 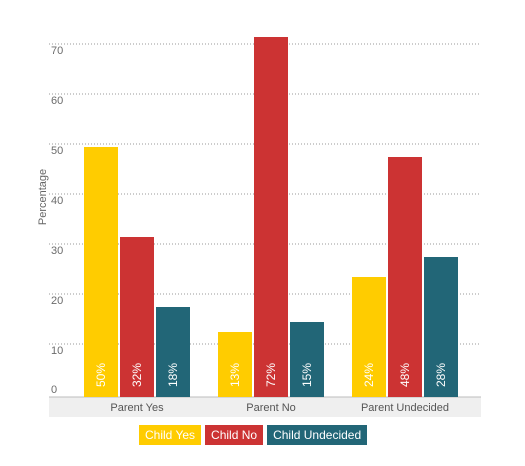 What do you see at coordinates (317, 435) in the screenshot?
I see `legend-item-child-undecided: Child Undecided` at bounding box center [317, 435].